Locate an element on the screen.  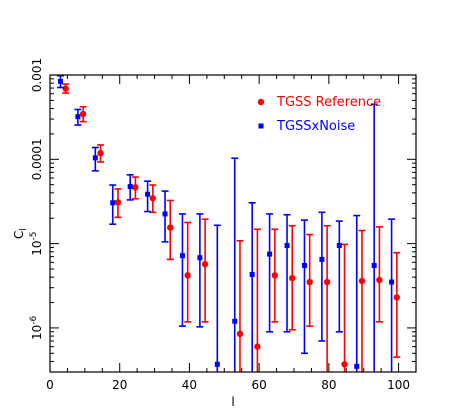
x-tick-label: 60 is located at coordinates (259, 385).